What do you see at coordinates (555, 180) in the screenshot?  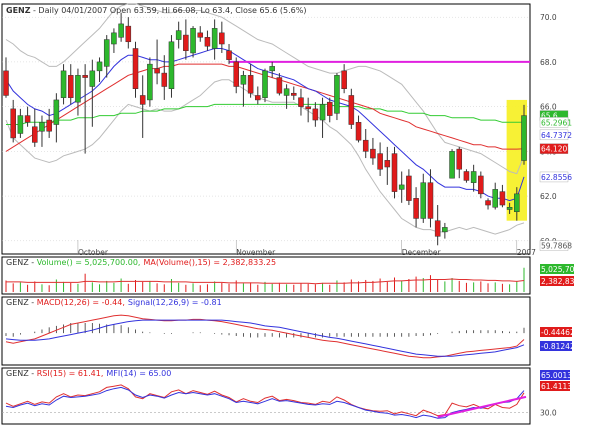 I see `price-badges: 65.665.2961 64.7372 64.1207 62.8556 59.7868` at bounding box center [555, 180].